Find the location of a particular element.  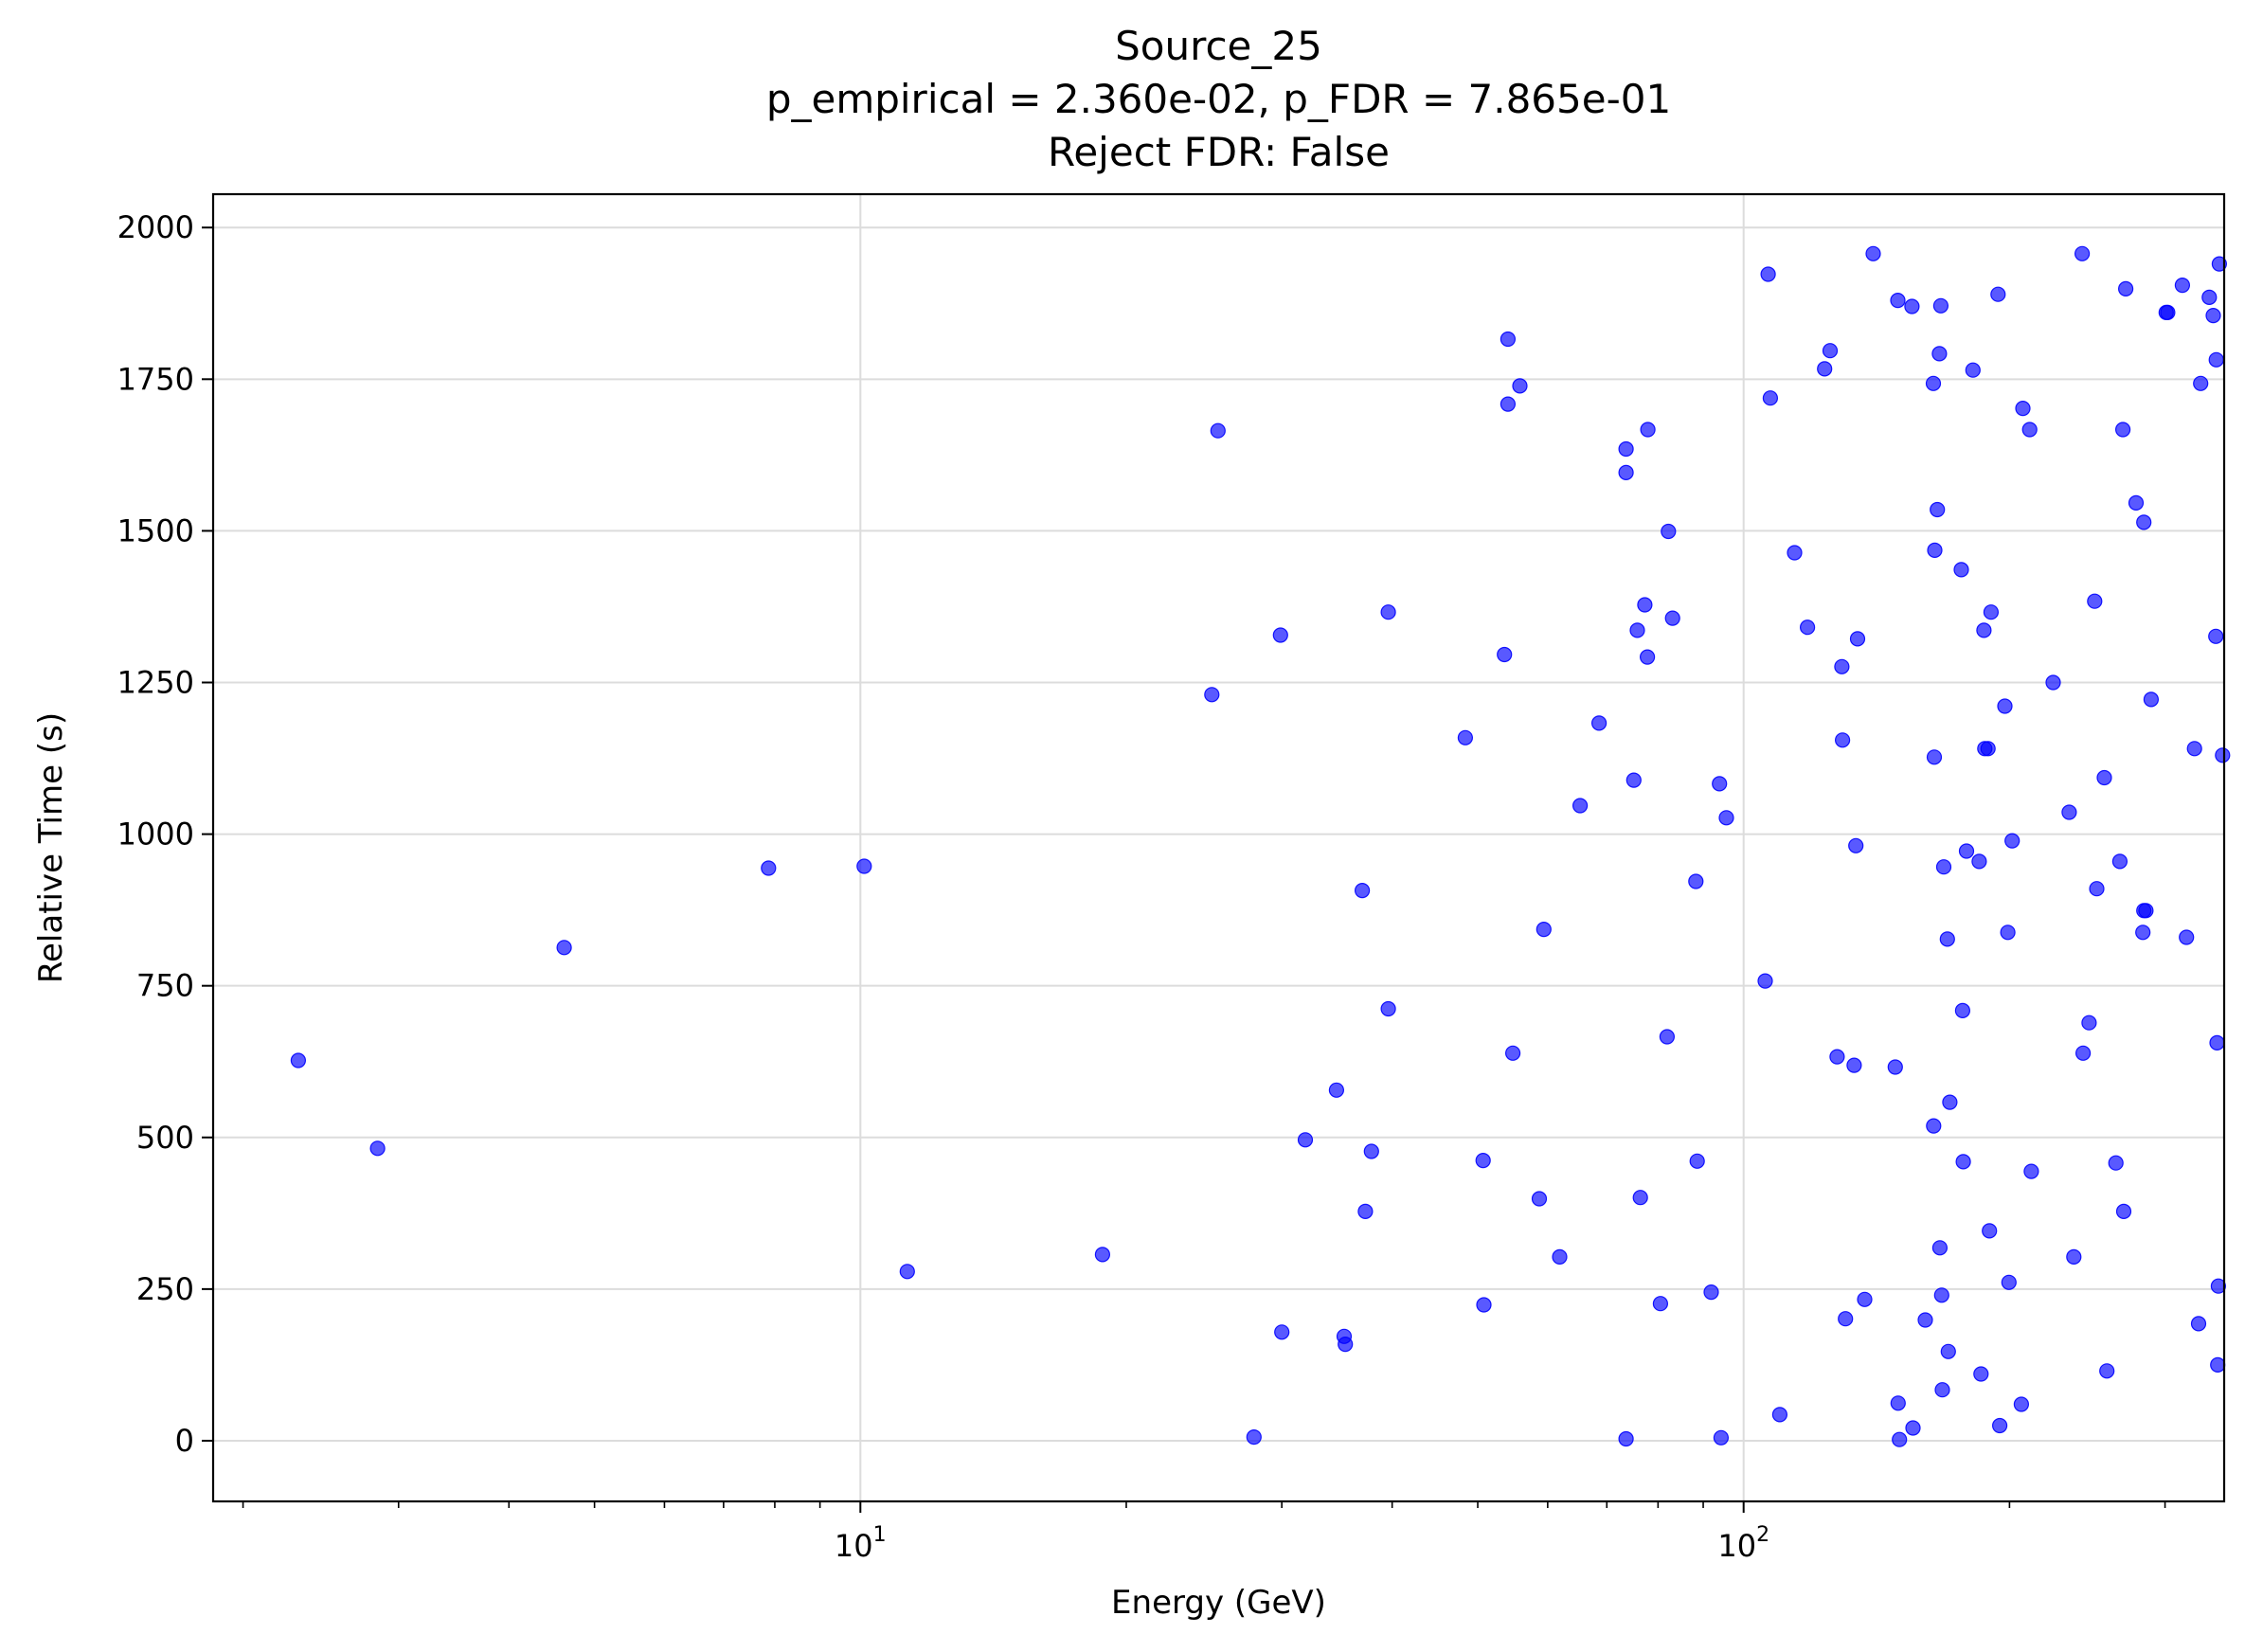

y-tick-label: 750 is located at coordinates (165, 986).